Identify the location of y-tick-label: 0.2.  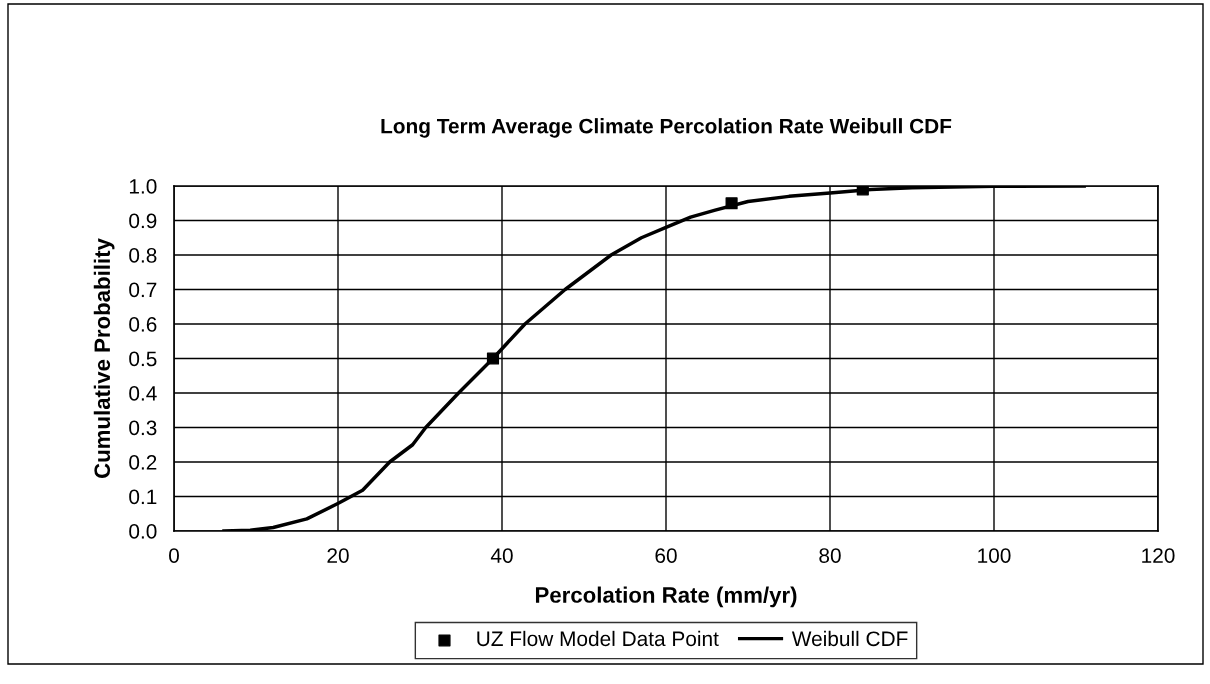
(143, 462).